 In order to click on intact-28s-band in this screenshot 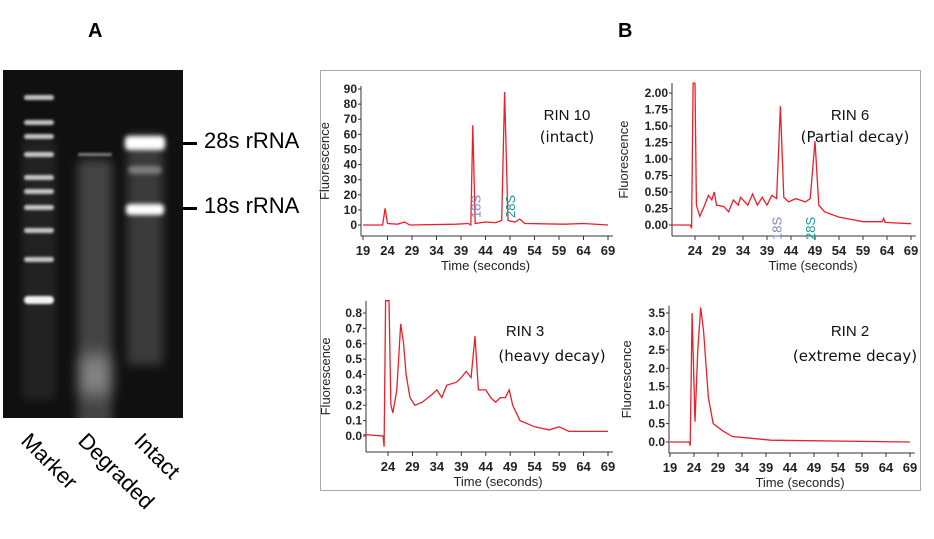, I will do `click(145, 143)`.